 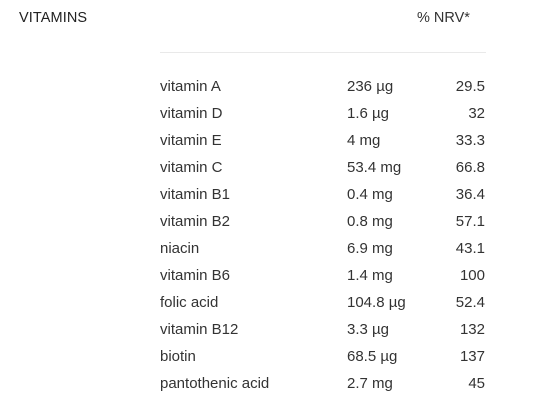 I want to click on nutrient-nrv: 132, so click(x=472, y=329).